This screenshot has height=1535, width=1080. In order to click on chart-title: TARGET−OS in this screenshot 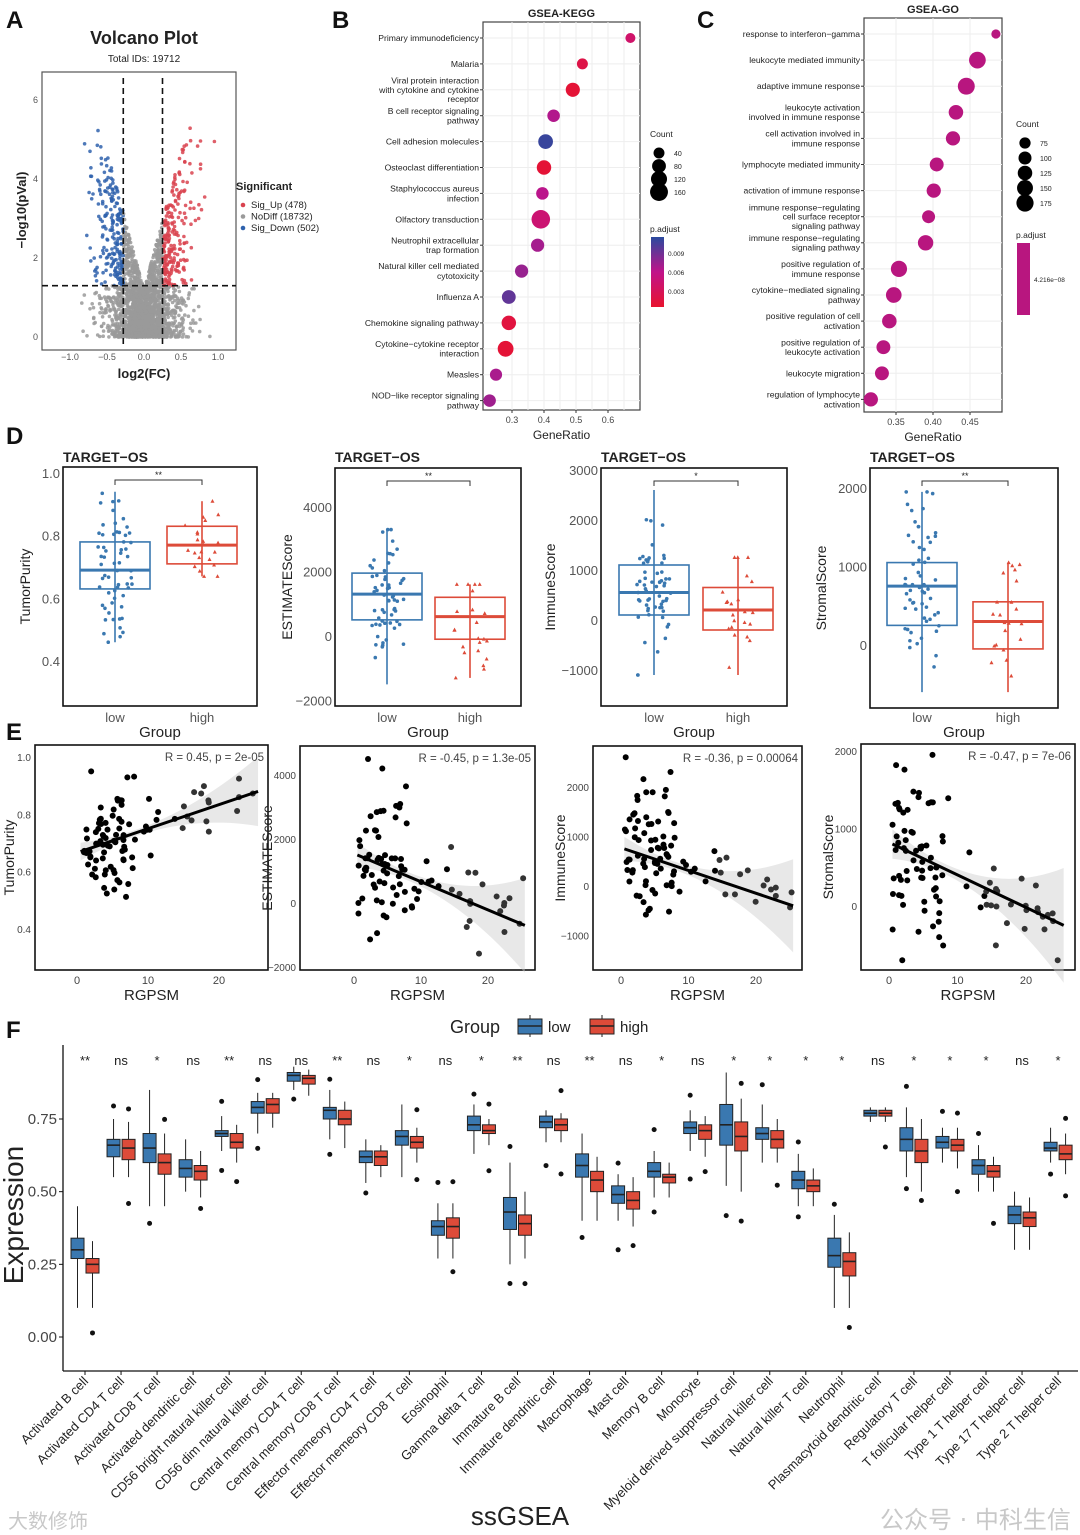, I will do `click(105, 457)`.